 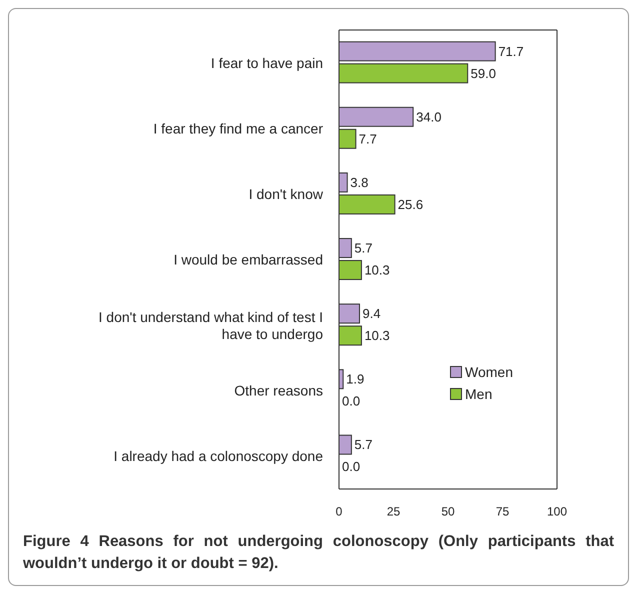 I want to click on data-label: 25.6, so click(x=411, y=204).